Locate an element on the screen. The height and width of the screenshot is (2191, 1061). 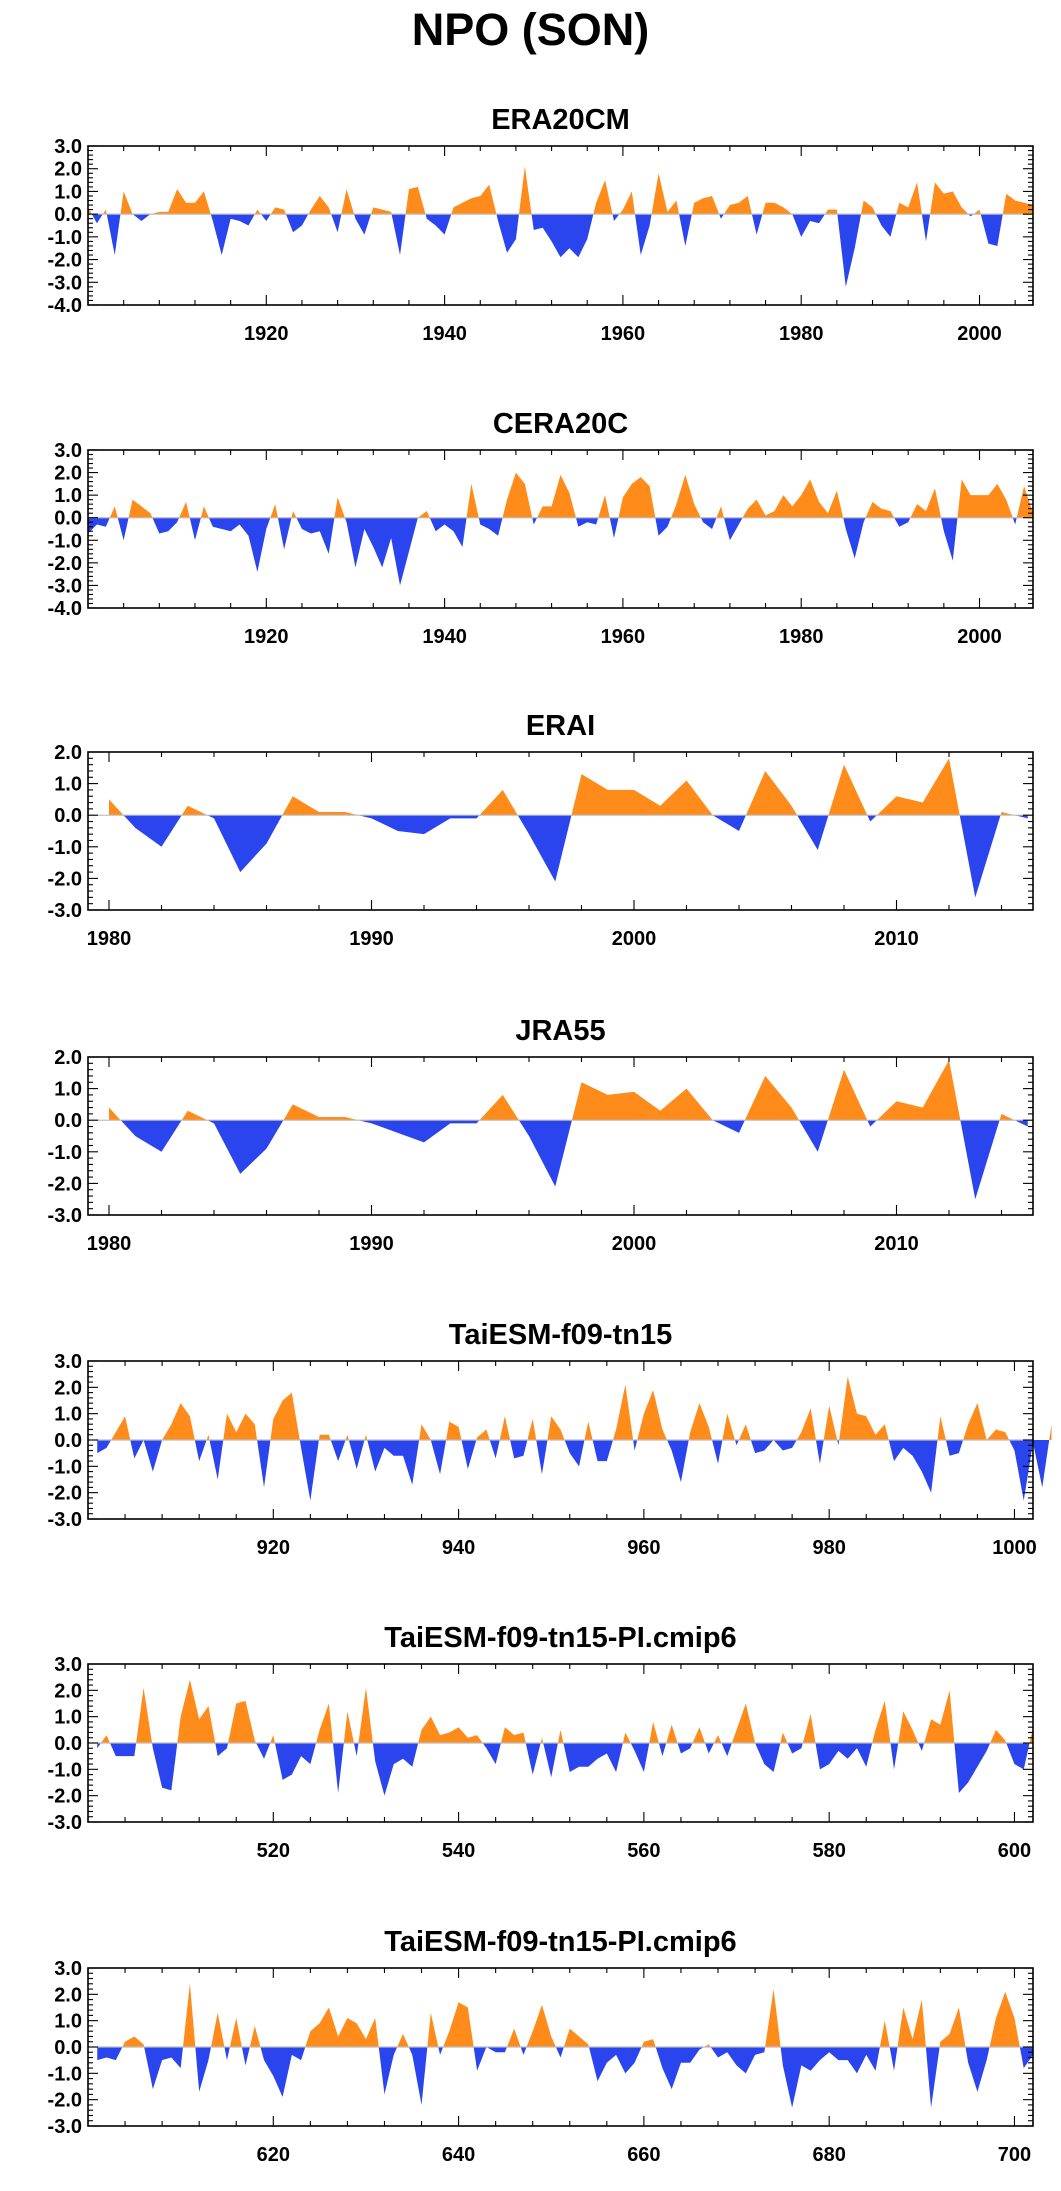
x-tick-label: 920 is located at coordinates (273, 1548).